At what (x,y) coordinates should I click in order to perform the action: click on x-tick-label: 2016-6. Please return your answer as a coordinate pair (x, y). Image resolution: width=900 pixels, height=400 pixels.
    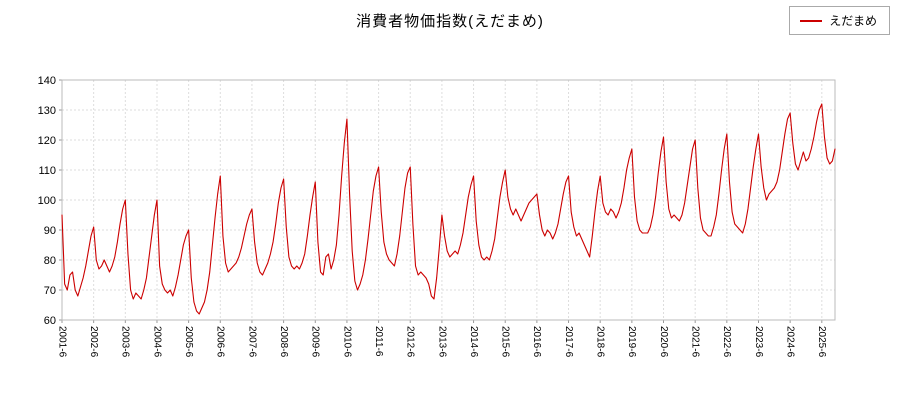
    Looking at the image, I should click on (536, 342).